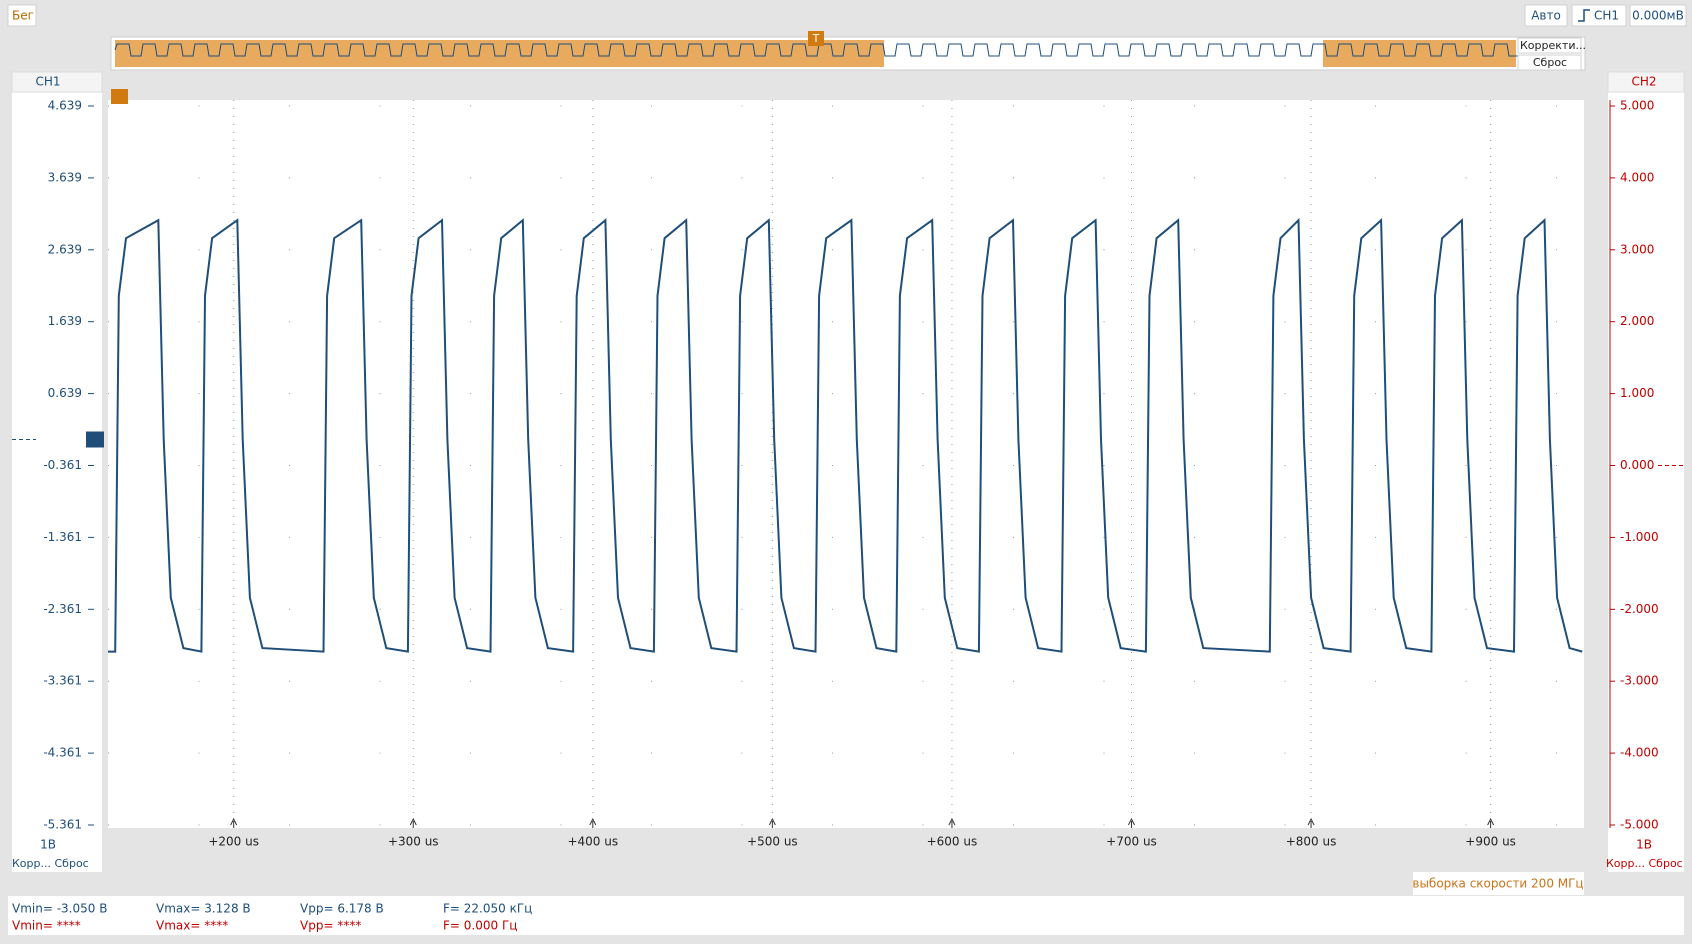  I want to click on measurement-ch1: Vmin= -3.050 В, so click(59, 909).